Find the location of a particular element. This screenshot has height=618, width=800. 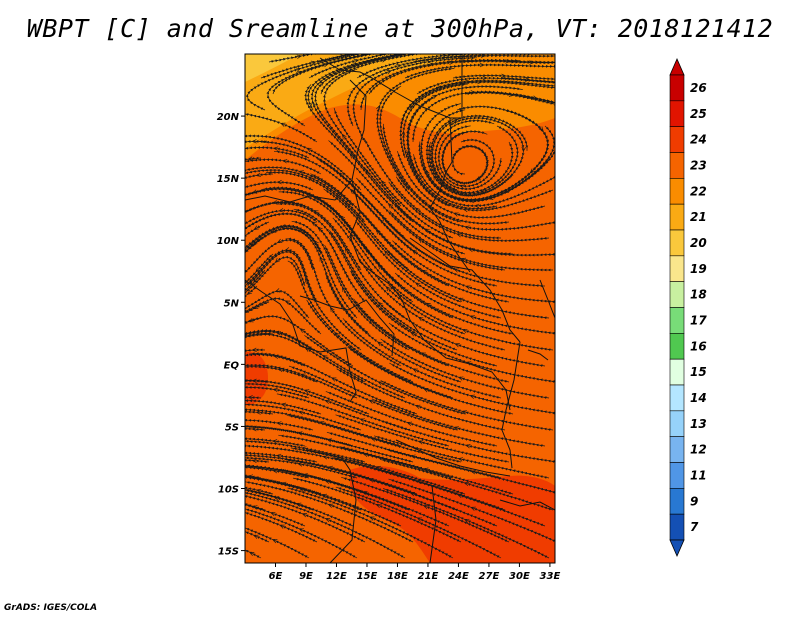

colorbar-label: 16 is located at coordinates (698, 346).